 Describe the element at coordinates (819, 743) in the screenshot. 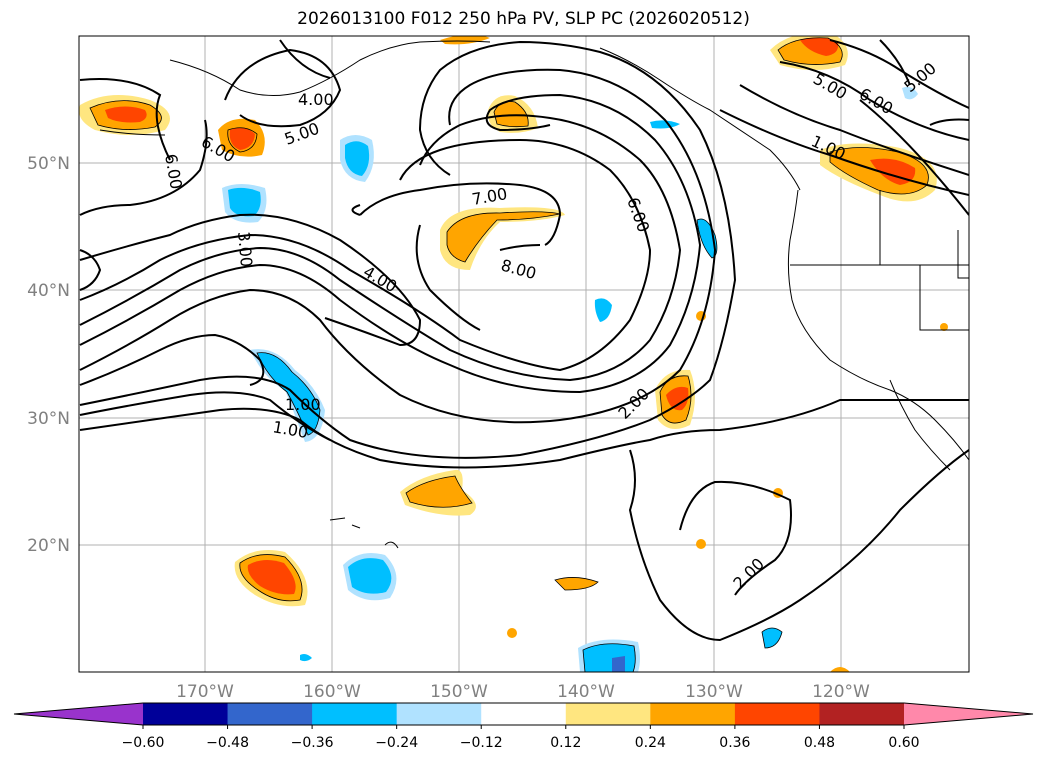

I see `colorbar-tick-label: 0.48` at that location.